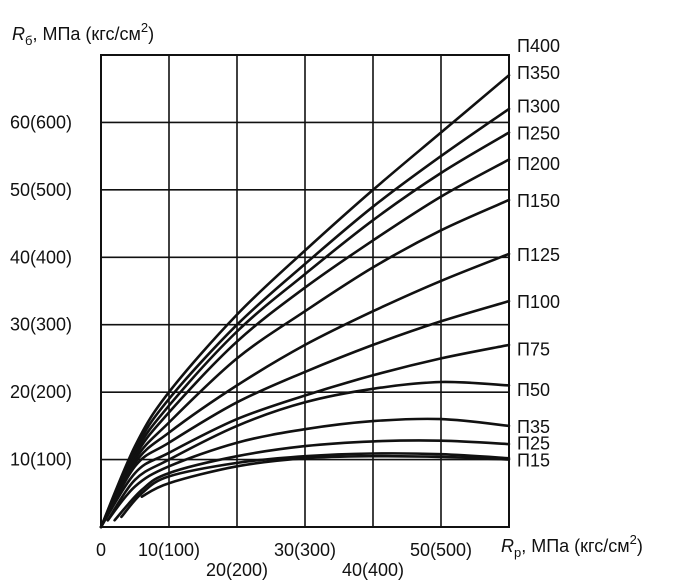 Image resolution: width=691 pixels, height=583 pixels. Describe the element at coordinates (18, 34) in the screenshot. I see `y-axis-symbol: R` at that location.